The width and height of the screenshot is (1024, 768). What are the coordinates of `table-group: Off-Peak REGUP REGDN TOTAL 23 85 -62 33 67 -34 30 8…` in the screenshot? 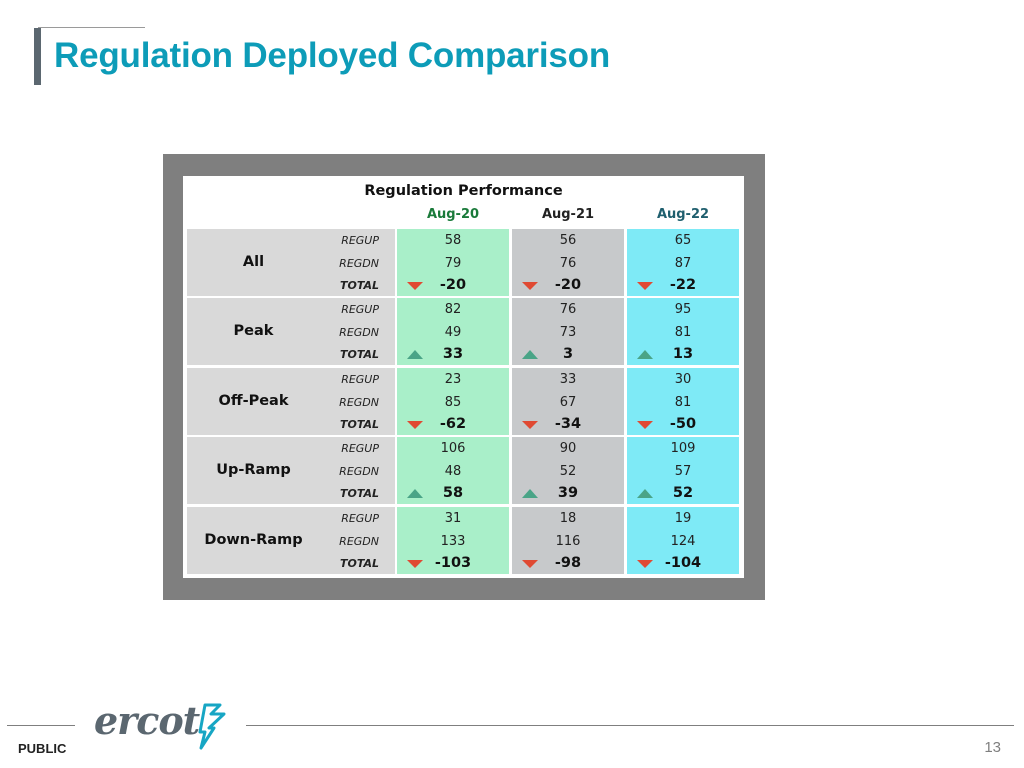 It's located at (465, 401).